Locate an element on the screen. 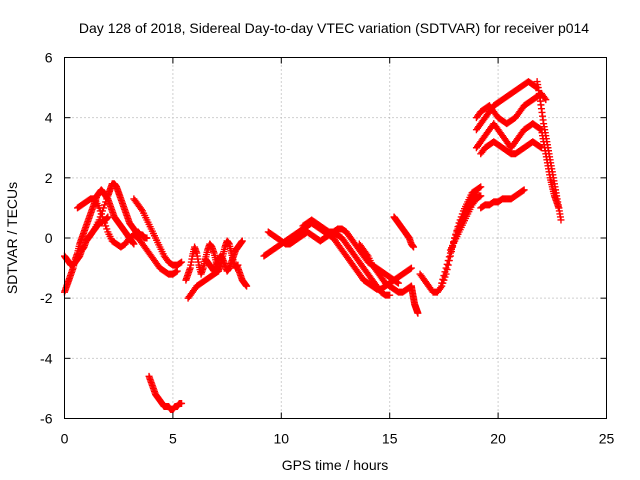 Image resolution: width=640 pixels, height=480 pixels. x-tick-label: 5 is located at coordinates (173, 439).